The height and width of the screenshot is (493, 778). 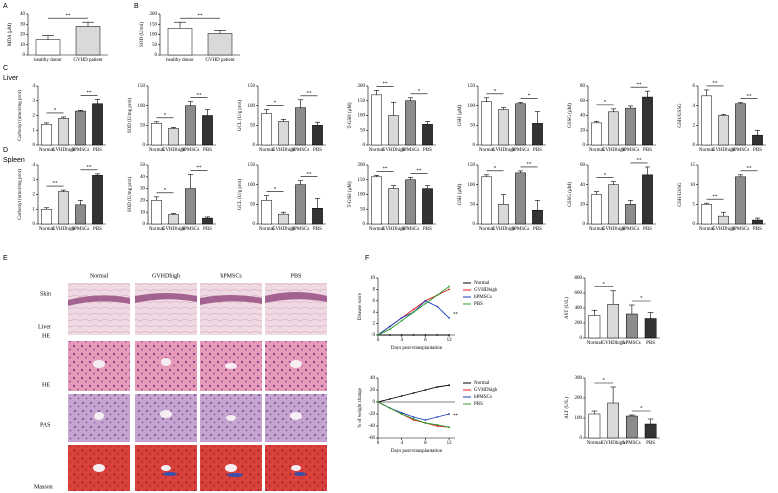 What do you see at coordinates (142, 34) in the screenshot?
I see `y-axis-label: SOD (U/ml)` at bounding box center [142, 34].